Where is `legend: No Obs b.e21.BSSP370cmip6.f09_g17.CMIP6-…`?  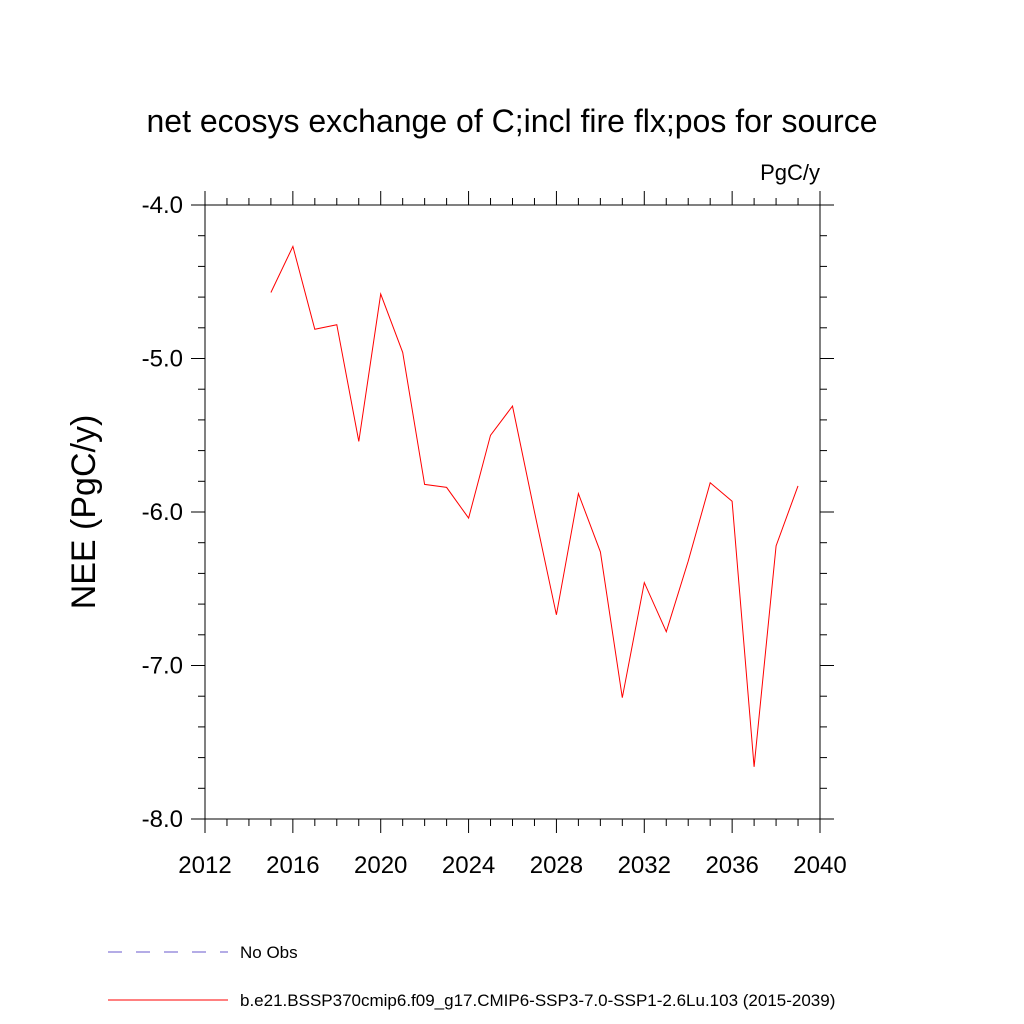
legend: No Obs b.e21.BSSP370cmip6.f09_g17.CMIP6-… is located at coordinates (471, 976).